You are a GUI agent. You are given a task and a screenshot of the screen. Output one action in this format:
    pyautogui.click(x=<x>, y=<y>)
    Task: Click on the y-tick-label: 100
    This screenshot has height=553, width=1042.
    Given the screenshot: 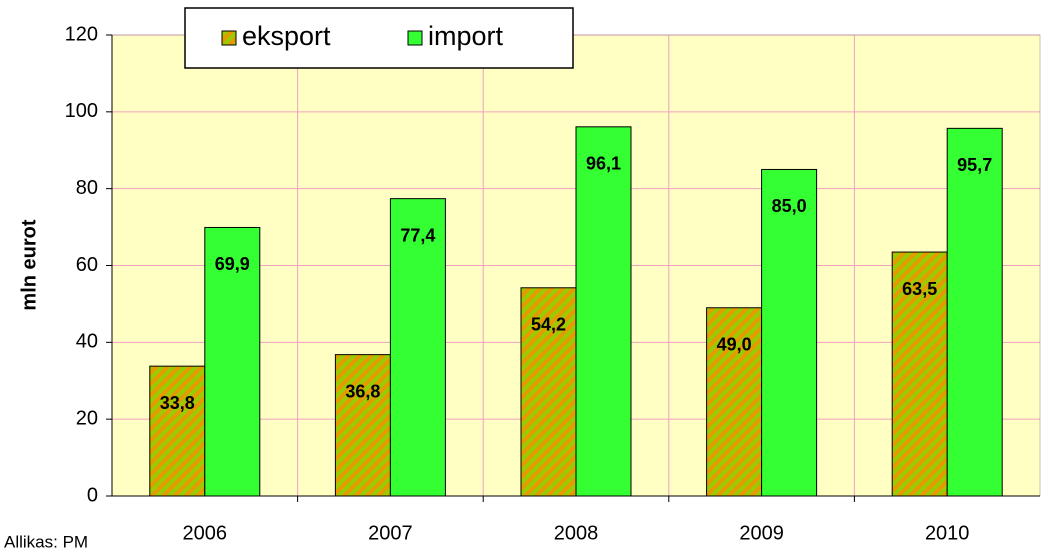 What is the action you would take?
    pyautogui.click(x=81, y=111)
    